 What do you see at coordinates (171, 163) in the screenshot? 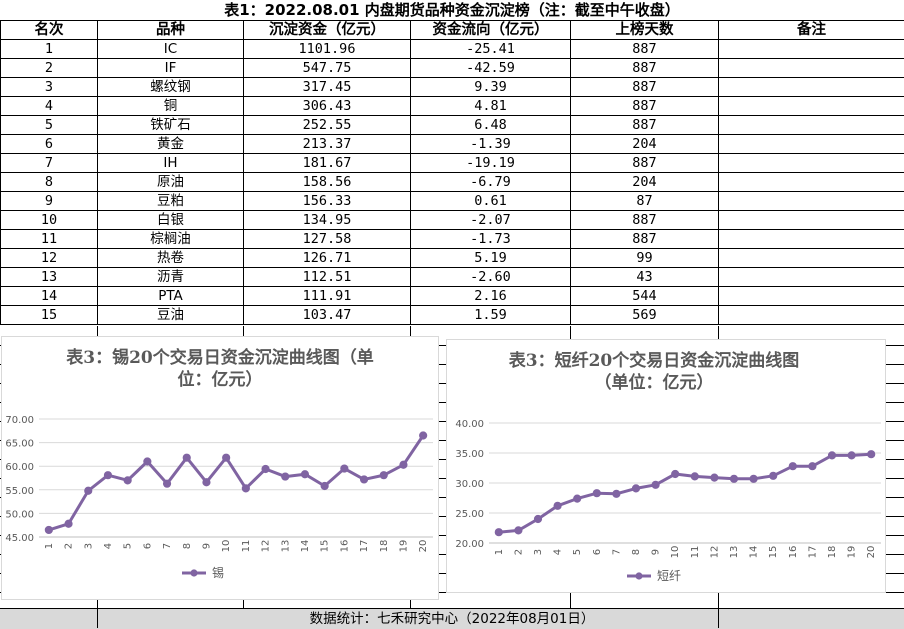
I see `cell-variety: IH` at bounding box center [171, 163].